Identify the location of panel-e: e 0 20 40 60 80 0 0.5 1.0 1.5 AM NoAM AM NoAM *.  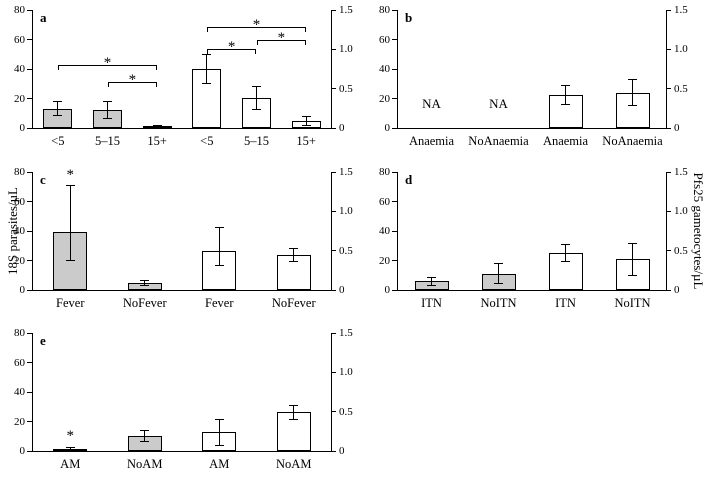
(183, 399).